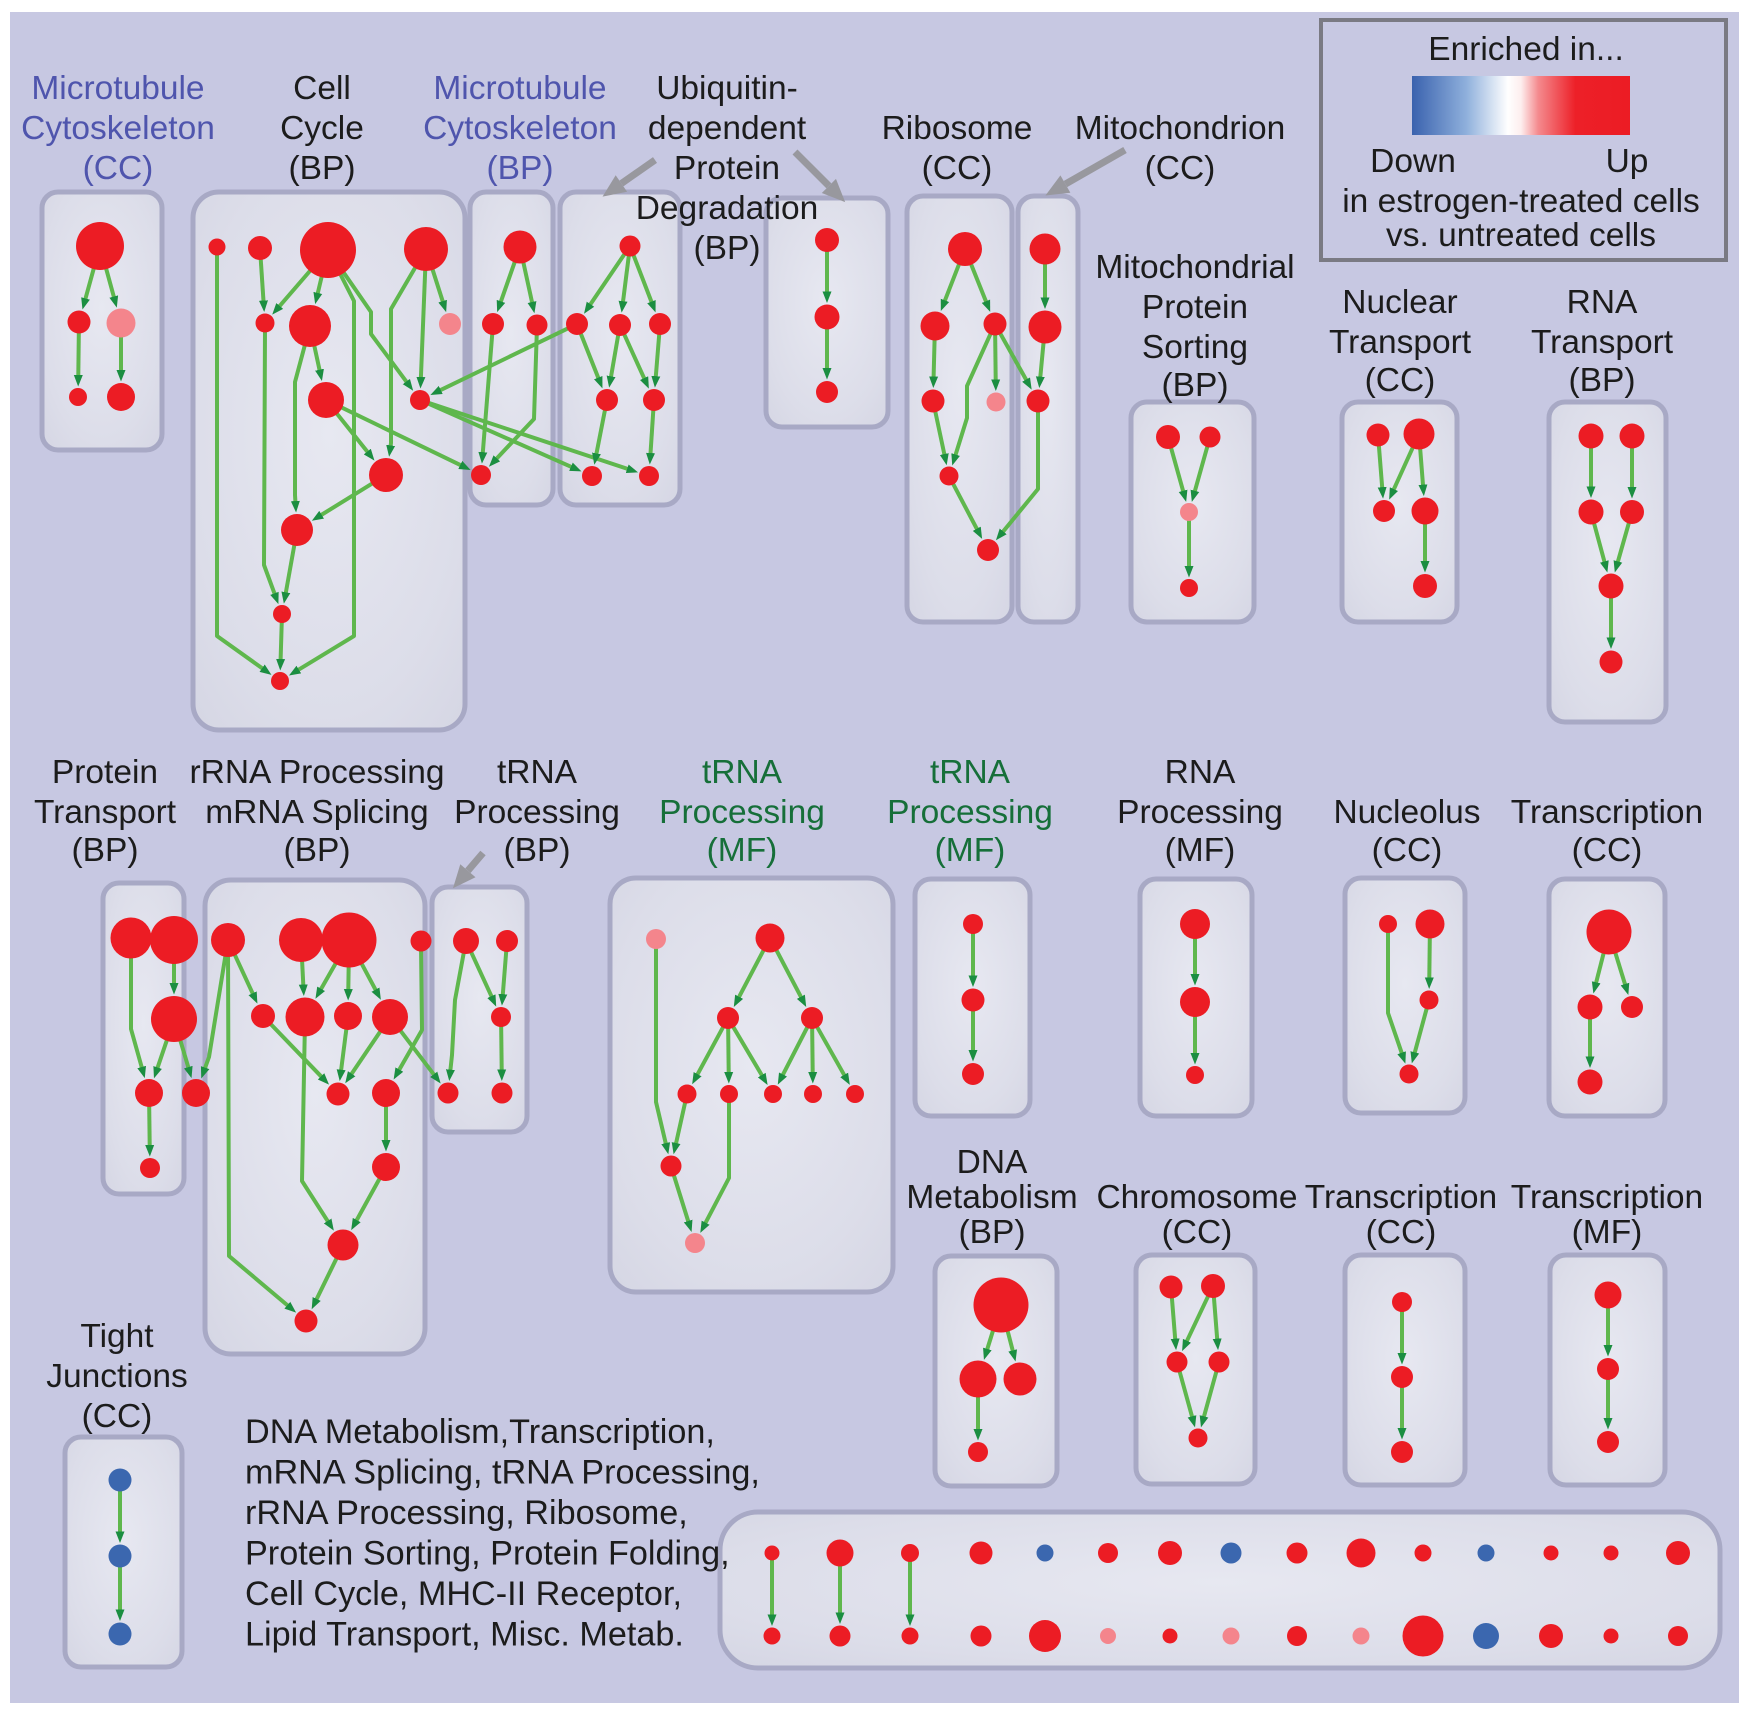  I want to click on svg-text: vs. untreated cells, so click(1521, 235).